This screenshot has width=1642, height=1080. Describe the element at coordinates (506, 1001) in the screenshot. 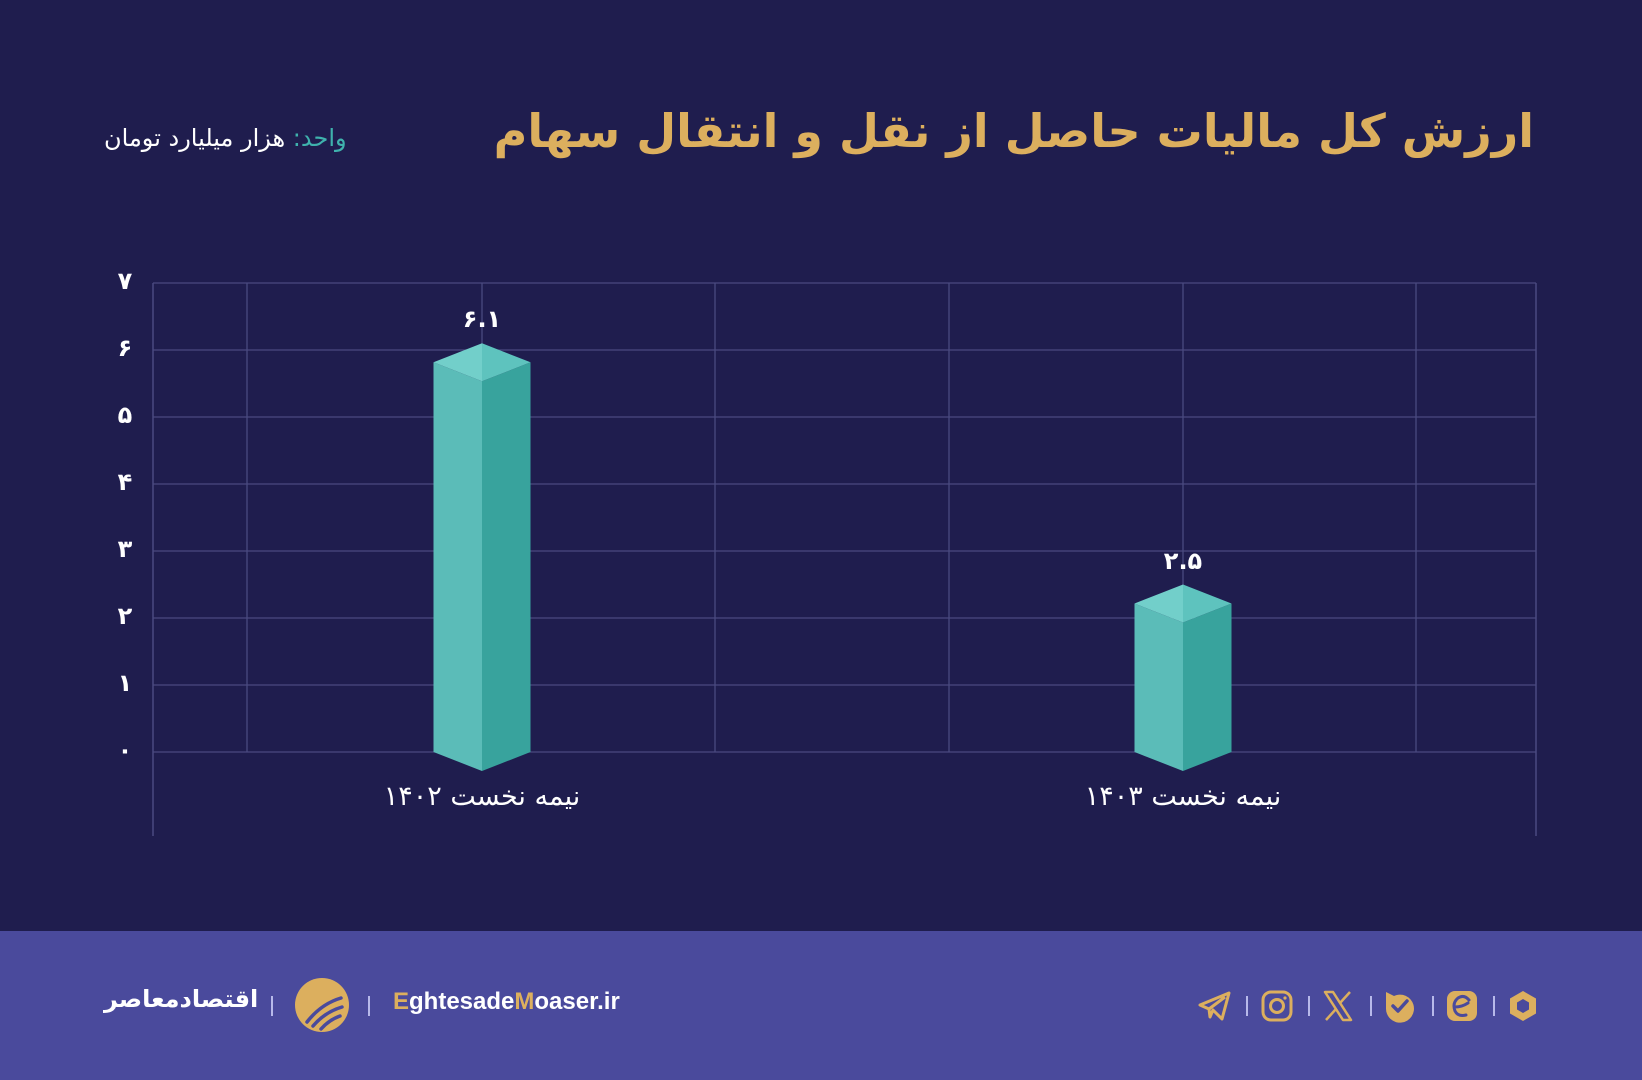

I see `website-link: EghtesadeMoaser.ir` at that location.